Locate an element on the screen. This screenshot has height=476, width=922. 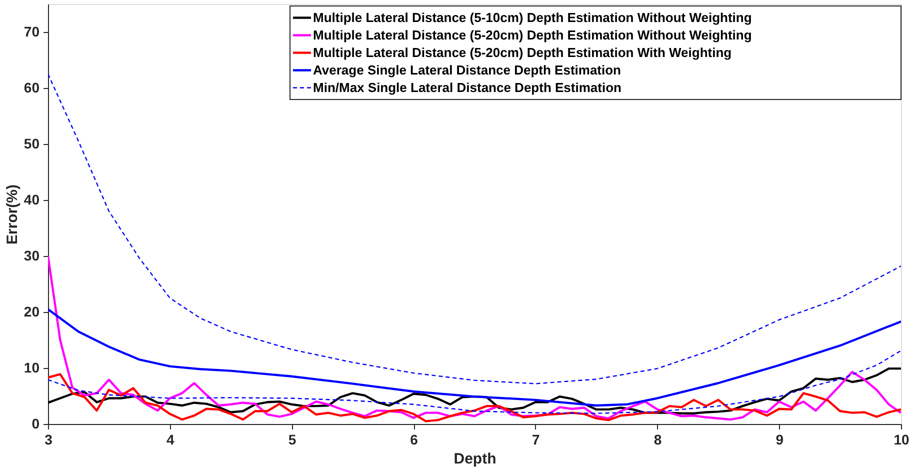
x-tick-label: 10 is located at coordinates (902, 440).